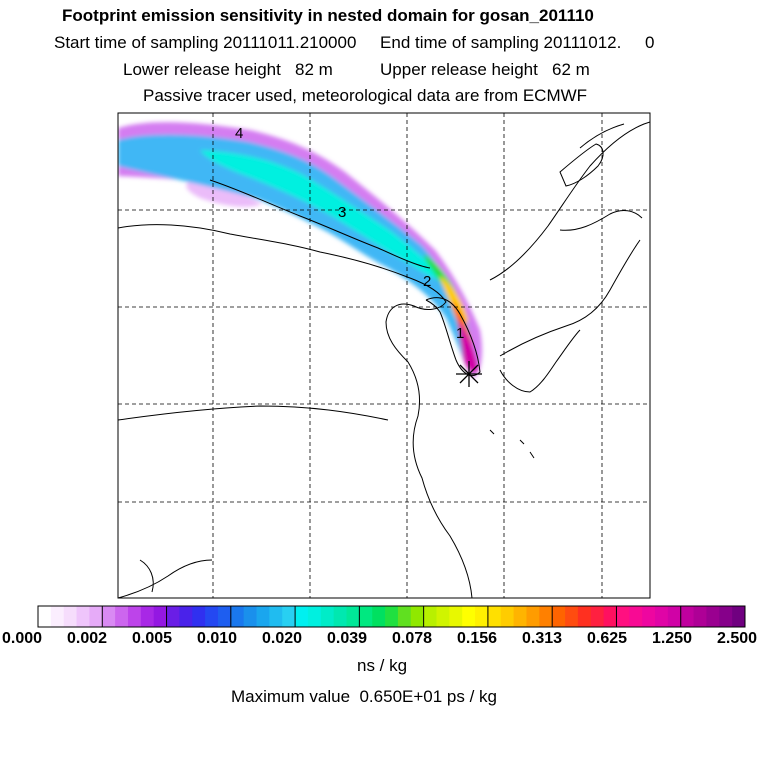 The width and height of the screenshot is (768, 773). I want to click on colorbar-tick-label: 0.039, so click(347, 638).